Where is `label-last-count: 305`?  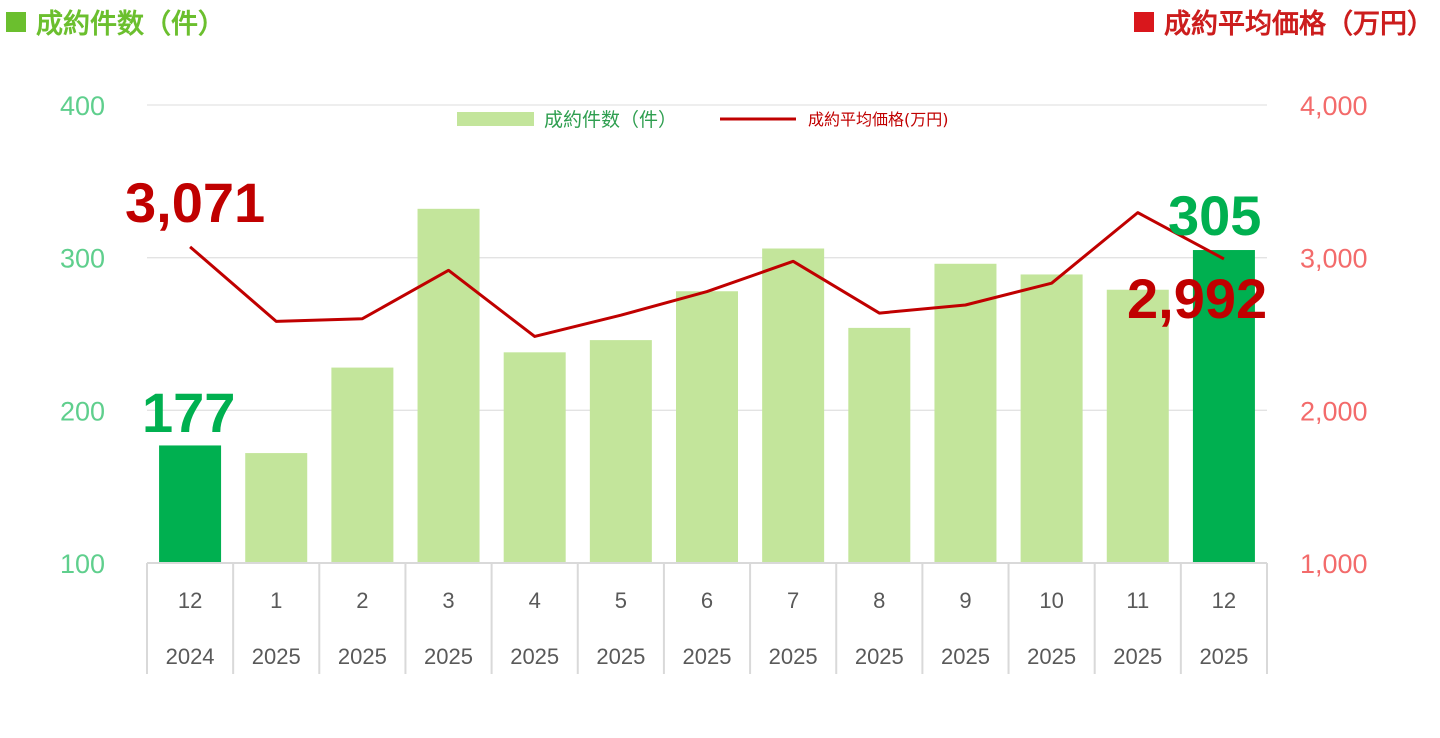 label-last-count: 305 is located at coordinates (1214, 215).